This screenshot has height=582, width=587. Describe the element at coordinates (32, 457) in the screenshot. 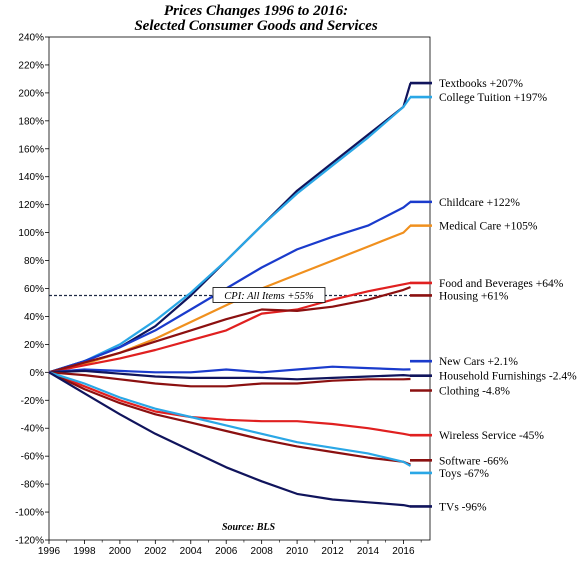

I see `y-tick-label: -60%` at that location.